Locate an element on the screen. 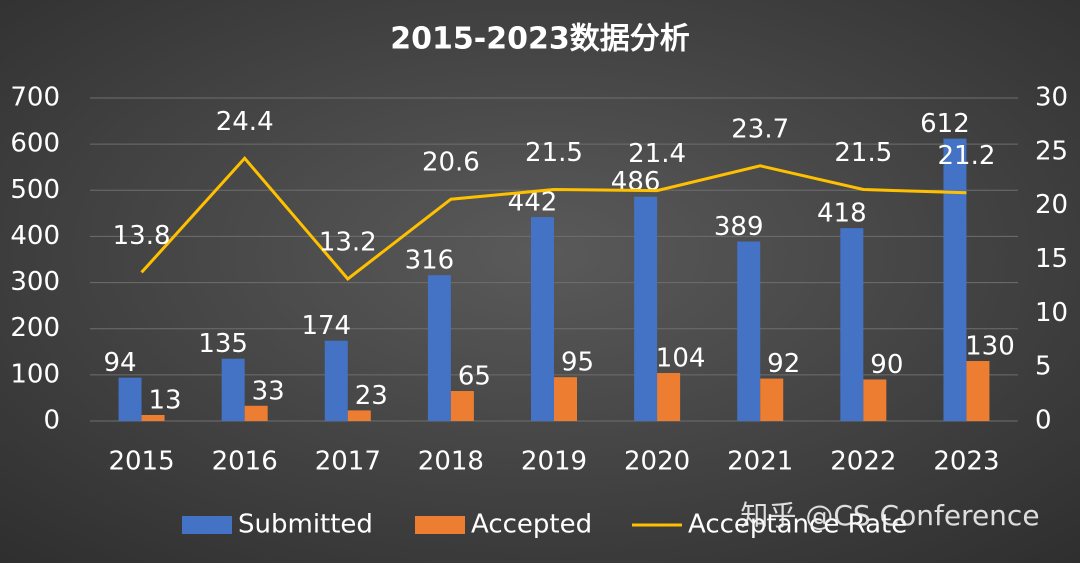 This screenshot has width=1080, height=567. x-tick-label: 2022 is located at coordinates (863, 462).